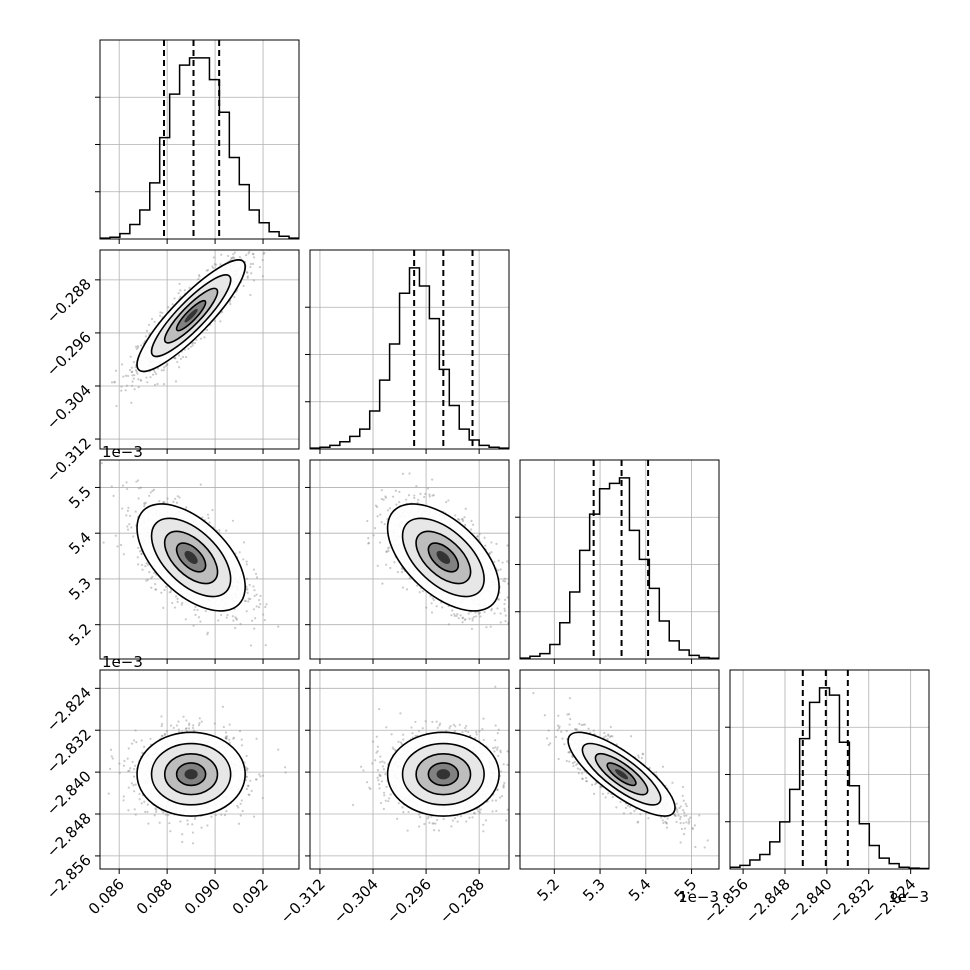 This screenshot has height=970, width=970. What do you see at coordinates (69, 877) in the screenshot?
I see `y-tick-label: −2.856` at bounding box center [69, 877].